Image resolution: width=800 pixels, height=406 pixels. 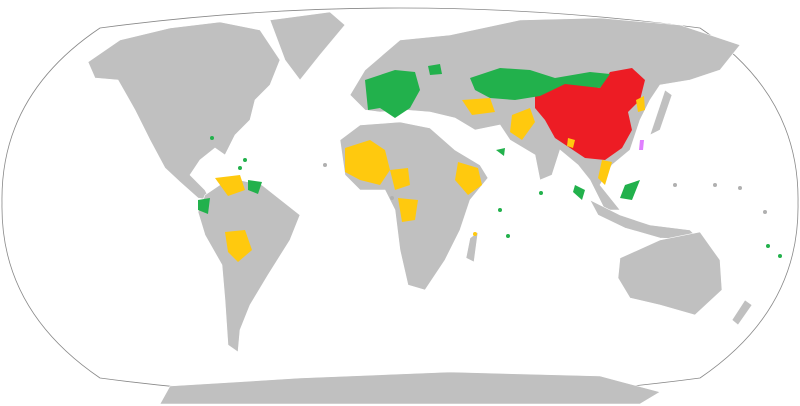 What do you see at coordinates (408, 210) in the screenshot?
I see `angola-yellow` at bounding box center [408, 210].